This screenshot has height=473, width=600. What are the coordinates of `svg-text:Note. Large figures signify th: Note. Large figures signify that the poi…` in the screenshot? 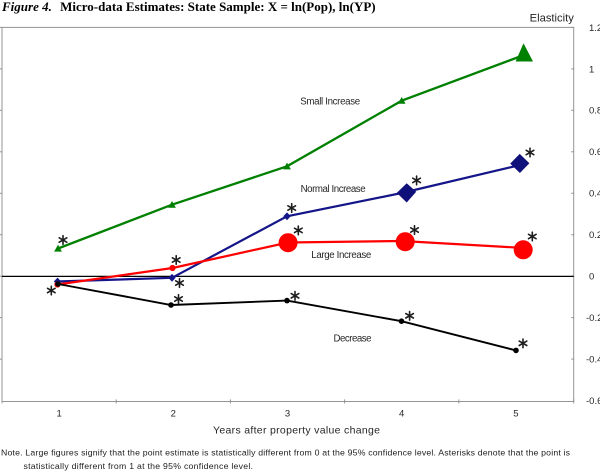 It's located at (286, 453).